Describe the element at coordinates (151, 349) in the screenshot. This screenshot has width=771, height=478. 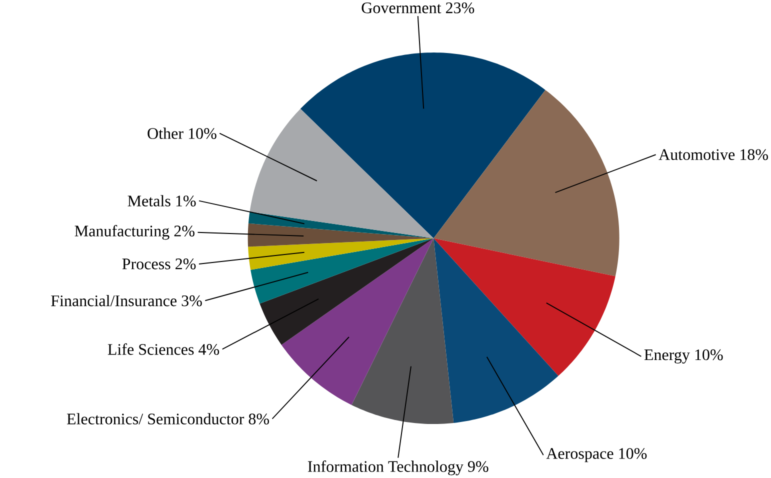
I see `slice-label: Life Sciences` at that location.